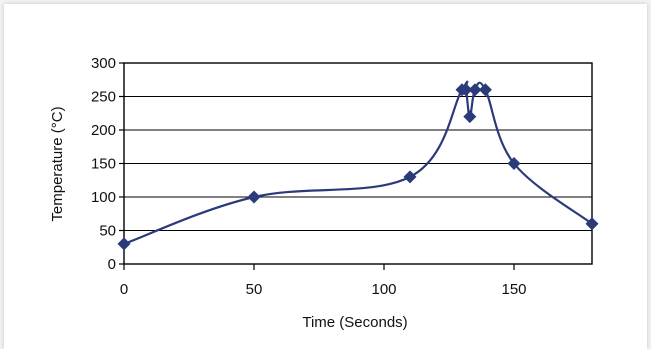 This screenshot has height=349, width=651. What do you see at coordinates (103, 63) in the screenshot?
I see `y-tick-label: 300` at bounding box center [103, 63].